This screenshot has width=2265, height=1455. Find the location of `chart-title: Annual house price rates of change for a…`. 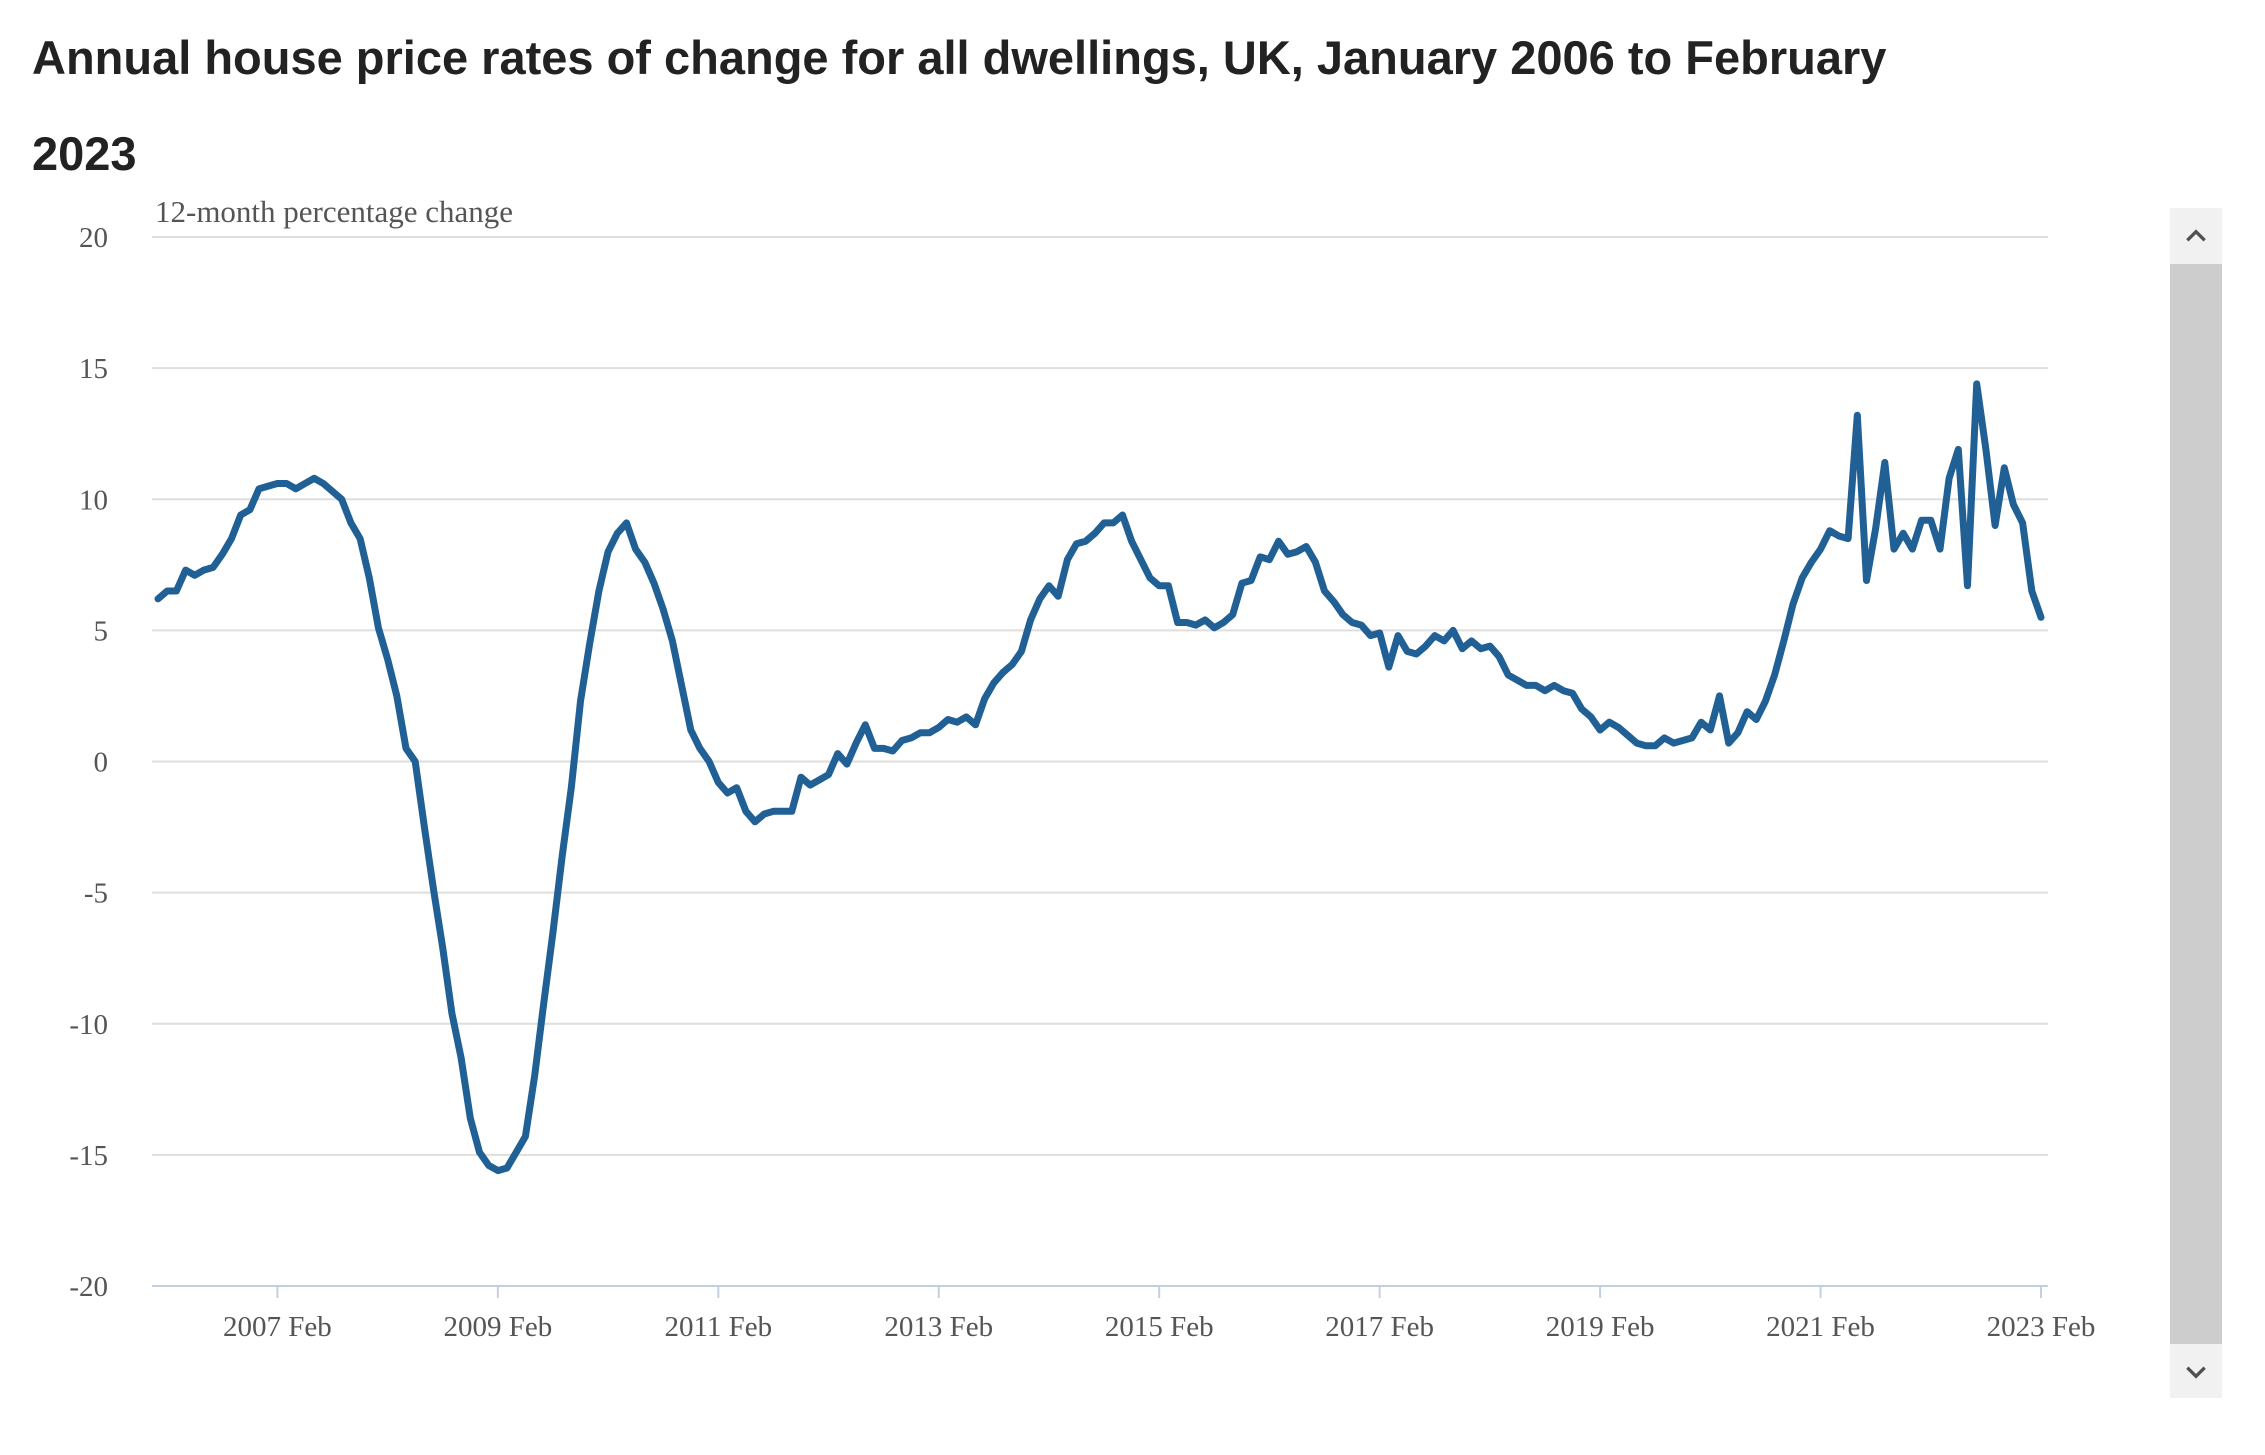

chart-title: Annual house price rates of change for a… is located at coordinates (959, 105).